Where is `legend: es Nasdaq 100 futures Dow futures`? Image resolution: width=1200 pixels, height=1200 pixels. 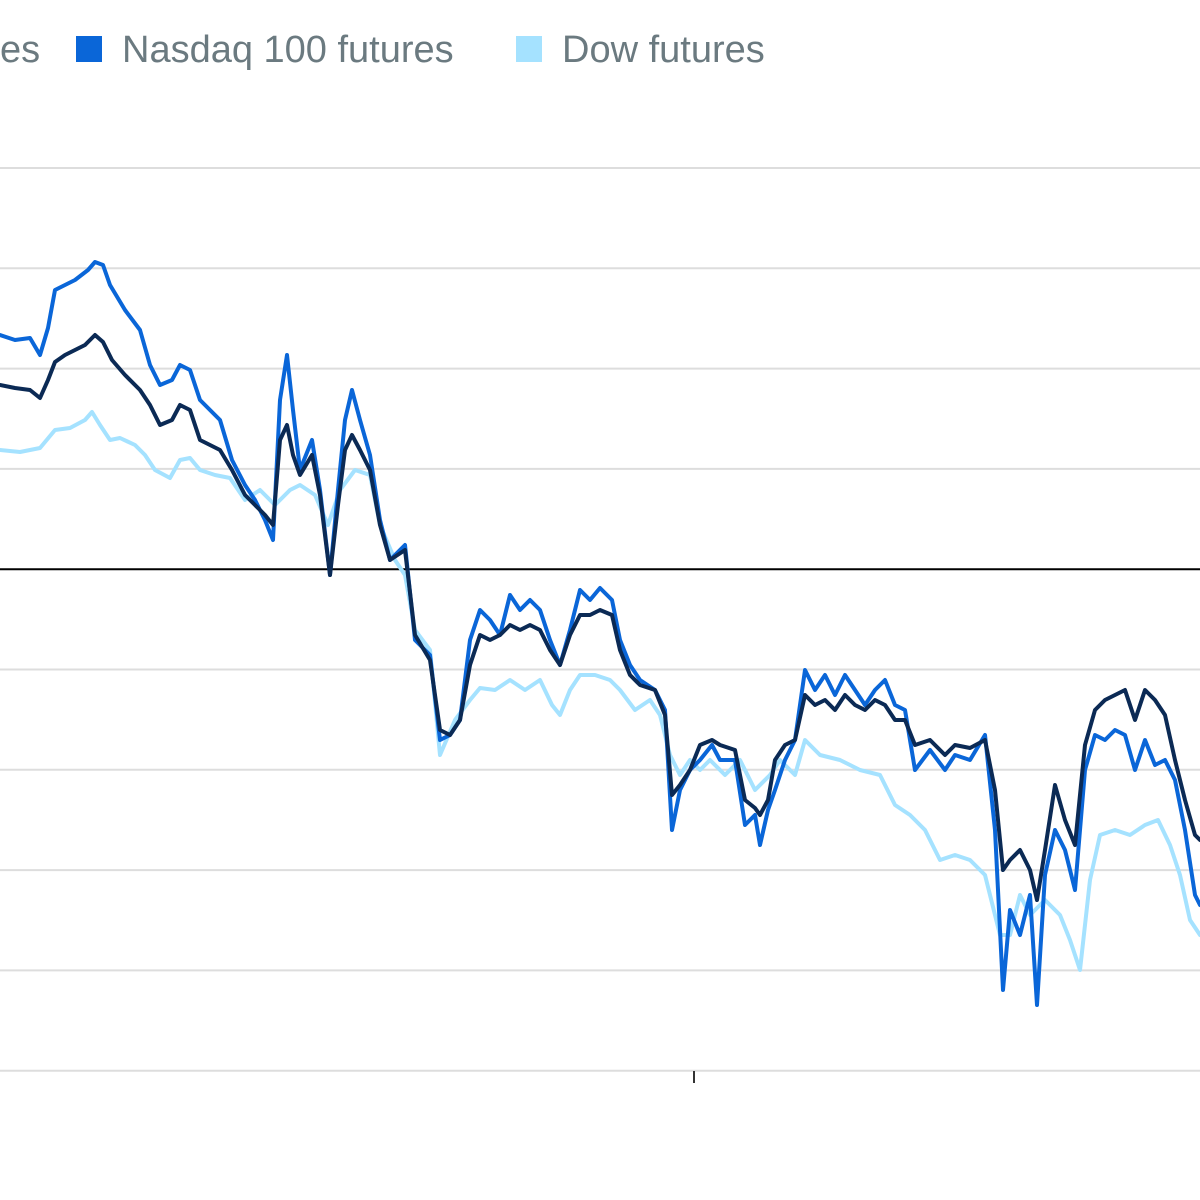
legend: es Nasdaq 100 futures Dow futures is located at coordinates (382, 50).